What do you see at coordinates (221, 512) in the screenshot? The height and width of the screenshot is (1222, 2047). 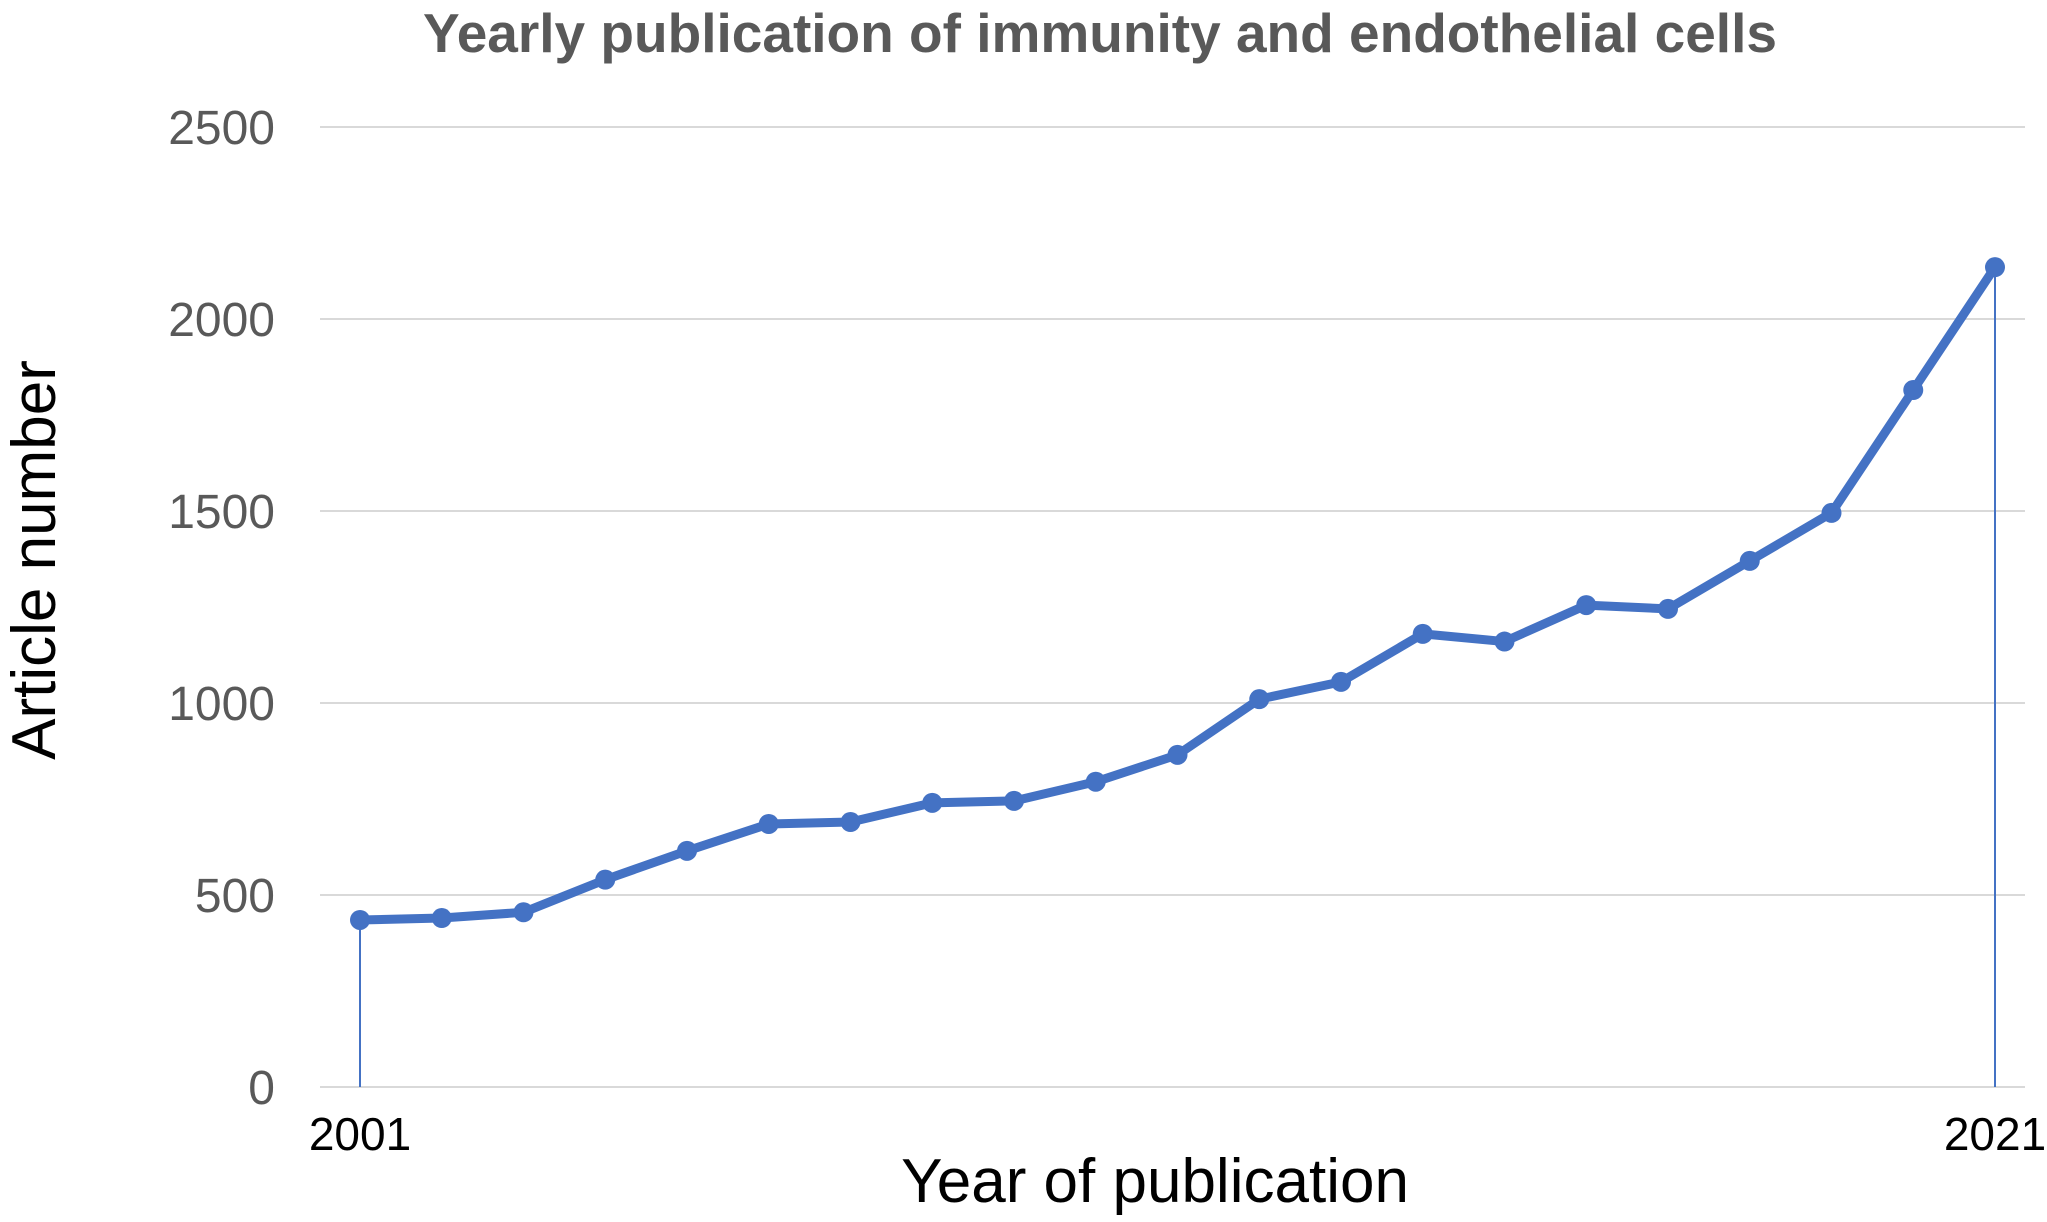 I see `y-tick-label-1500: 1500` at bounding box center [221, 512].